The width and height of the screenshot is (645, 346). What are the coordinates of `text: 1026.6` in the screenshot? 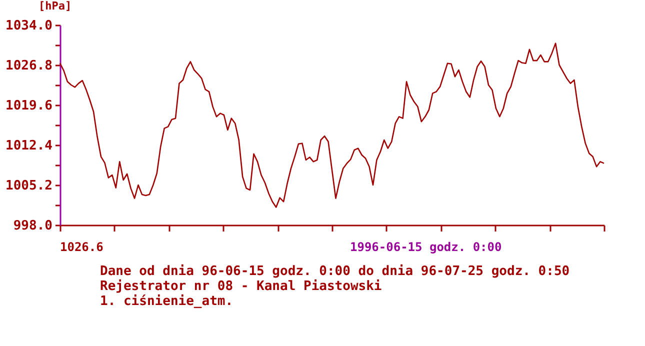 It's located at (82, 247).